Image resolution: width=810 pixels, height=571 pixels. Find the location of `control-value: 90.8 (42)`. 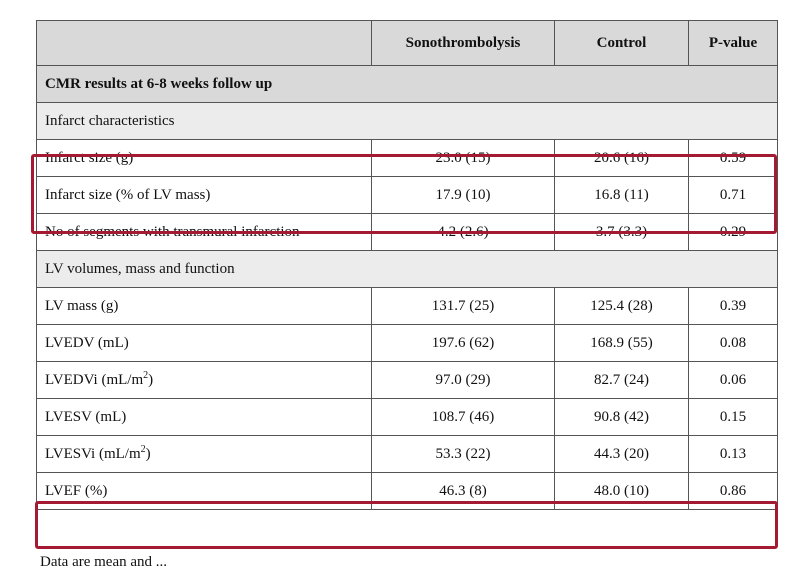

control-value: 90.8 (42) is located at coordinates (621, 417).